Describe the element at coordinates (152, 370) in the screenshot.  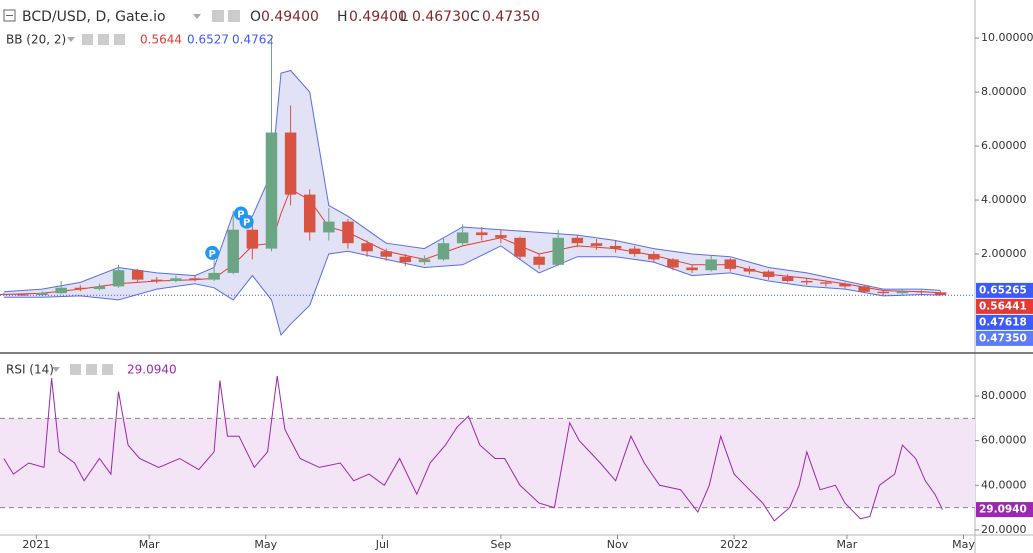
I see `indicator-value: 29.0940` at that location.